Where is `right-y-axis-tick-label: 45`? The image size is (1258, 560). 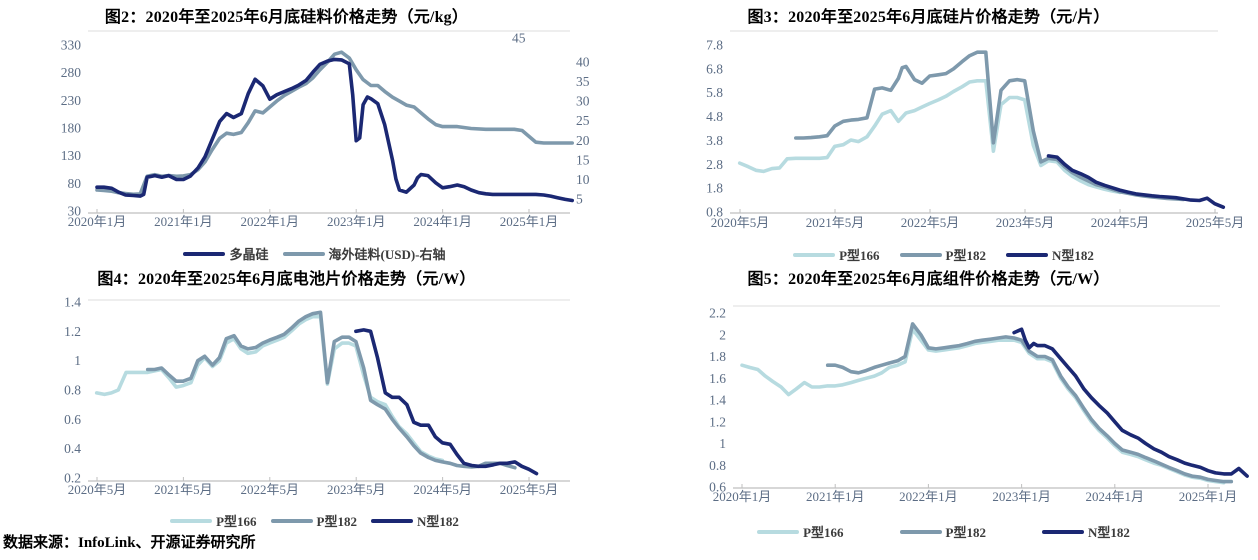
right-y-axis-tick-label: 45 is located at coordinates (519, 38).